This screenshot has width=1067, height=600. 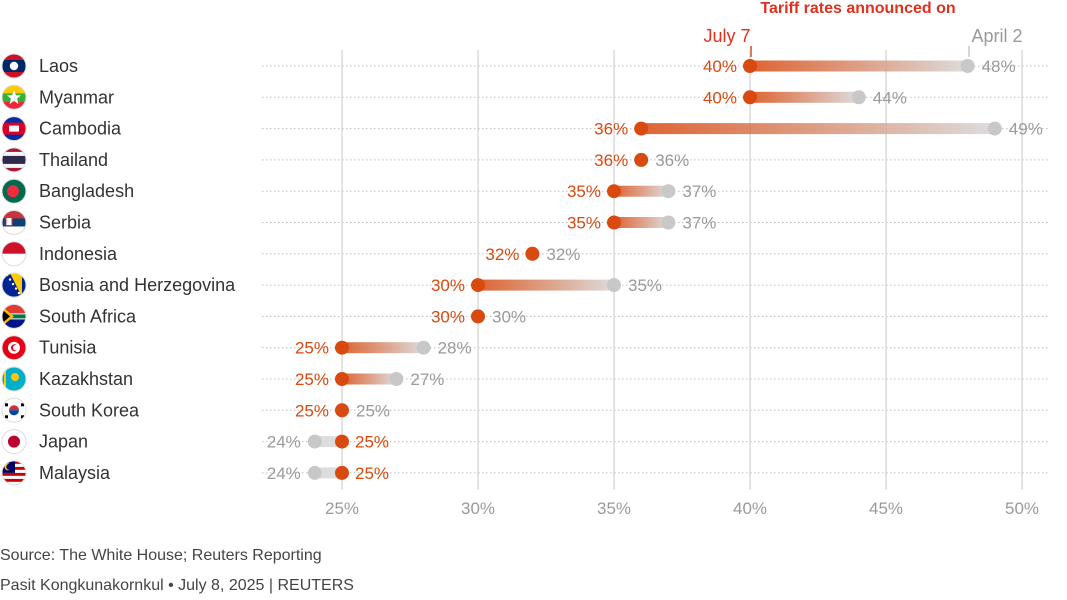 What do you see at coordinates (525, 191) in the screenshot?
I see `country-row: Bangladesh 37% 35%` at bounding box center [525, 191].